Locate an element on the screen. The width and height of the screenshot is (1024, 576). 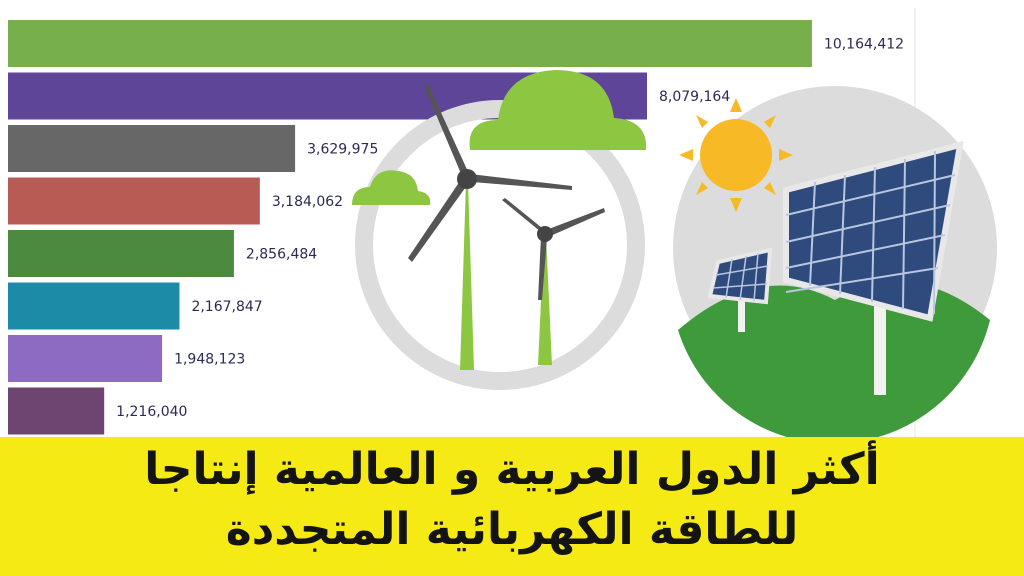
solar-panel-grid is located at coordinates (870, 232).